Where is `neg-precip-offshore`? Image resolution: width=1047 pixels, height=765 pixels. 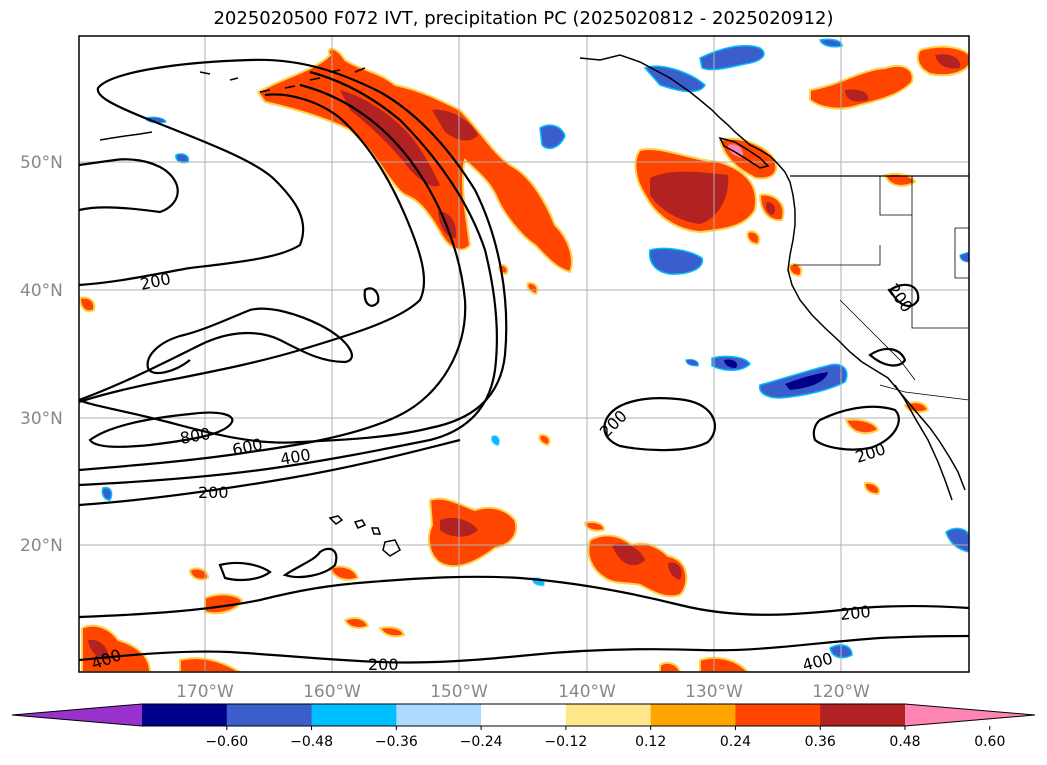 neg-precip-offshore is located at coordinates (676, 261).